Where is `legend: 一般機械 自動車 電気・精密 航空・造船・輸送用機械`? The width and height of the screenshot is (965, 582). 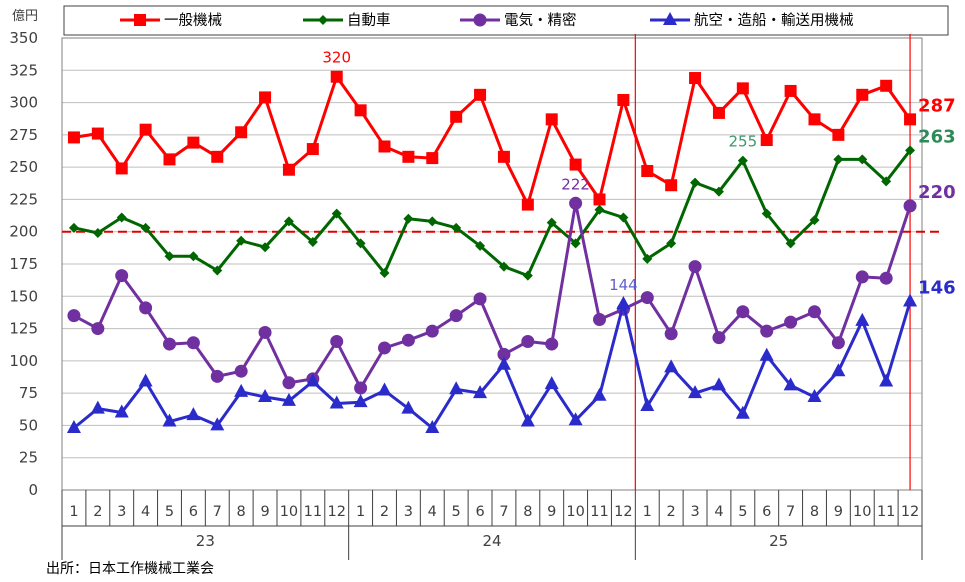
legend: 一般機械 自動車 電気・精密 航空・造船・輸送用機械 is located at coordinates (506, 20).